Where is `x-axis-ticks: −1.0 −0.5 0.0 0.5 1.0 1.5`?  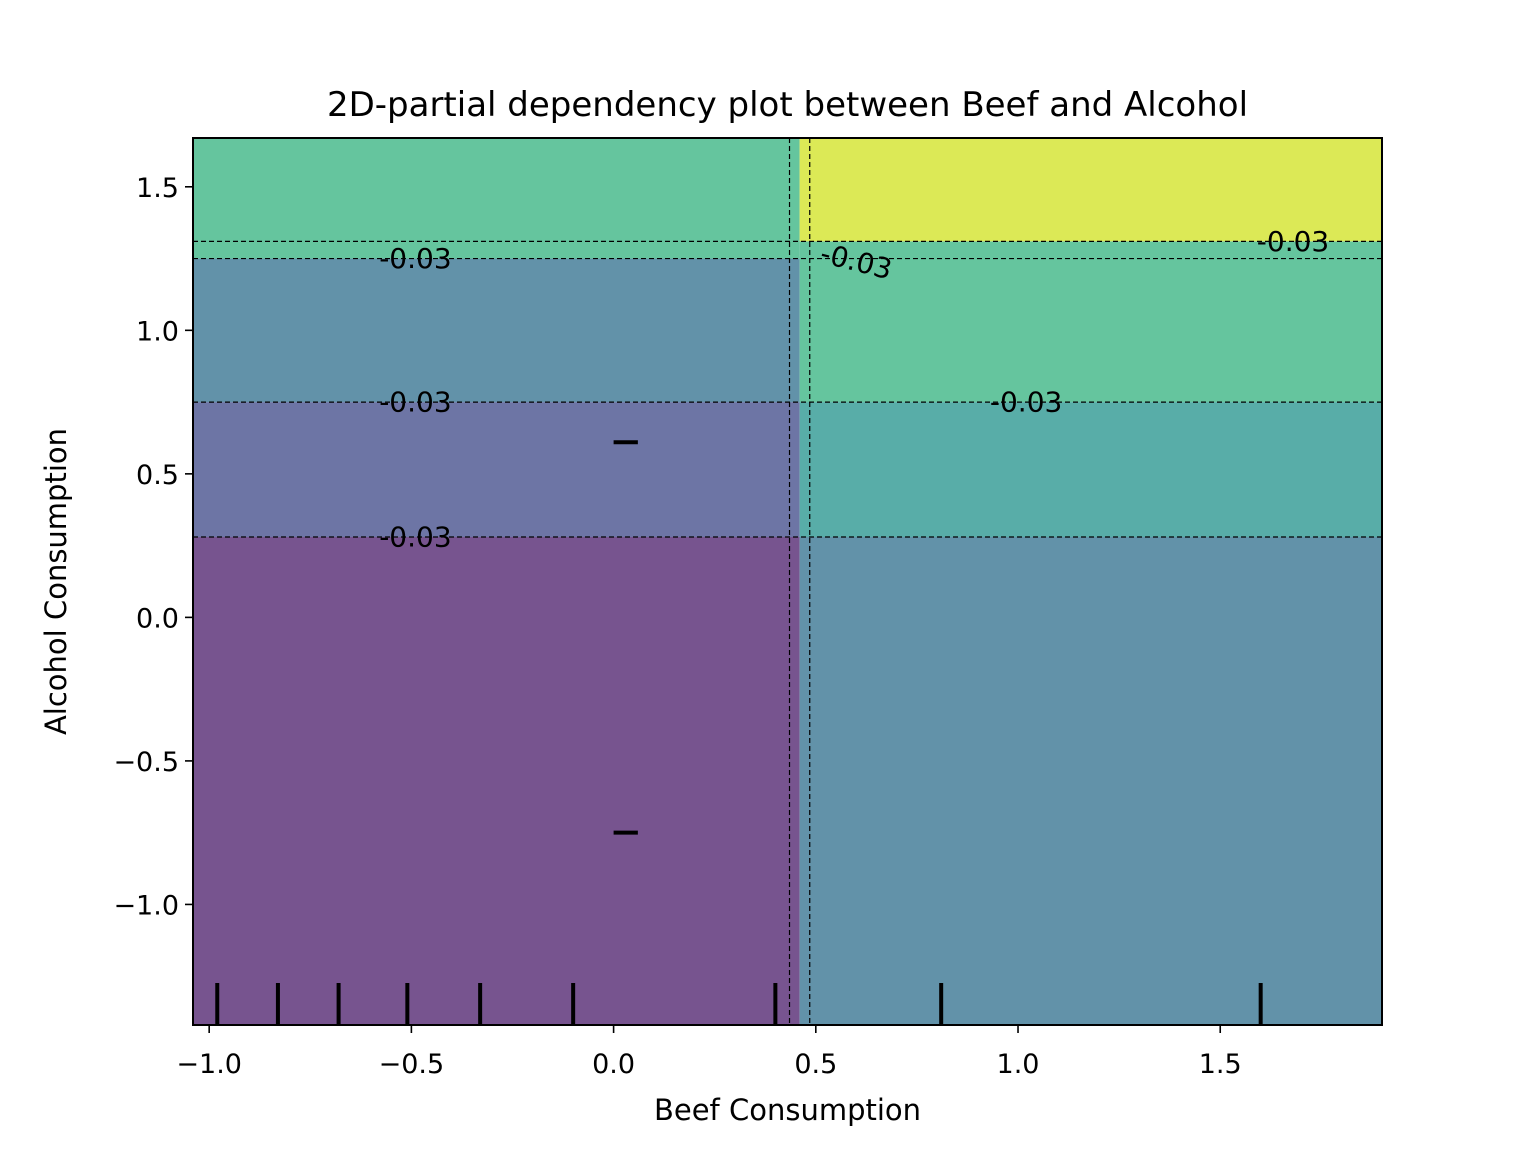 x-axis-ticks: −1.0 −0.5 0.0 0.5 1.0 1.5 is located at coordinates (709, 1052).